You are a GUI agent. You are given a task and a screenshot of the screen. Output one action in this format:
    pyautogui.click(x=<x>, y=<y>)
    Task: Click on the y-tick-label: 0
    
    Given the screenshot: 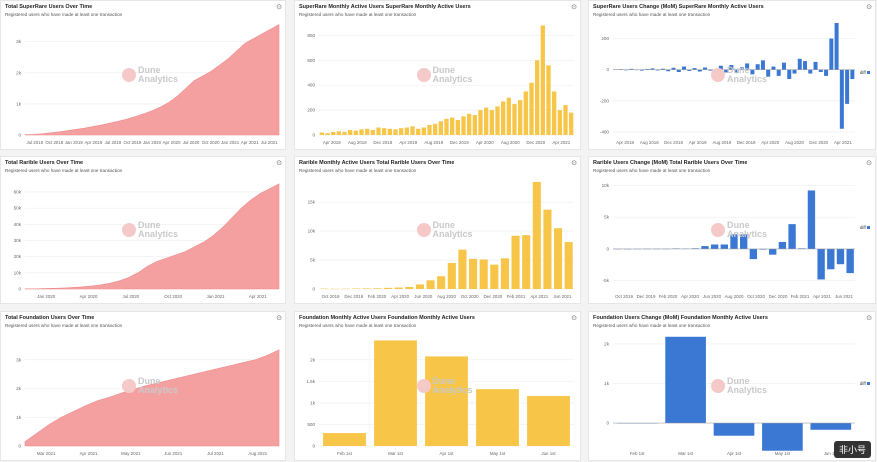 What is the action you would take?
    pyautogui.click(x=607, y=69)
    